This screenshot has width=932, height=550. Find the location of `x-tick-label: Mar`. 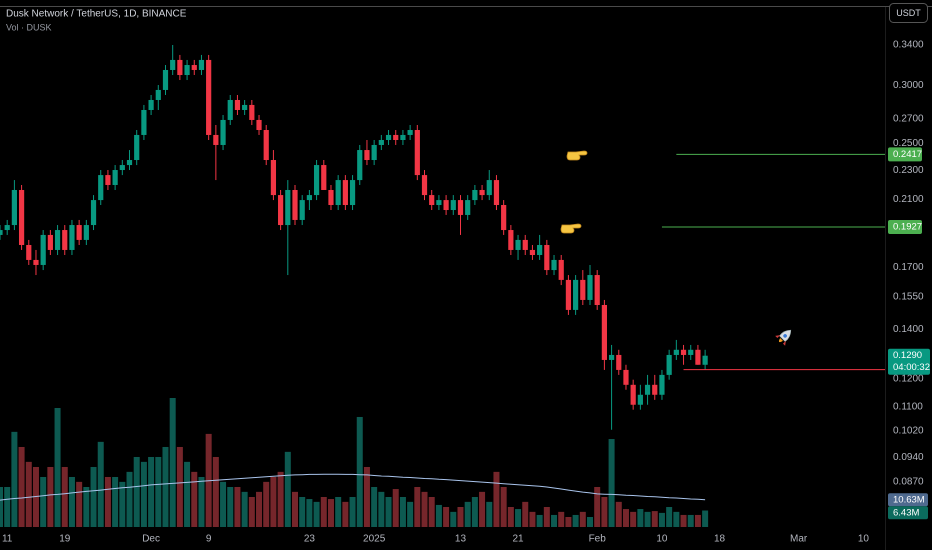

x-tick-label: Mar is located at coordinates (799, 539).